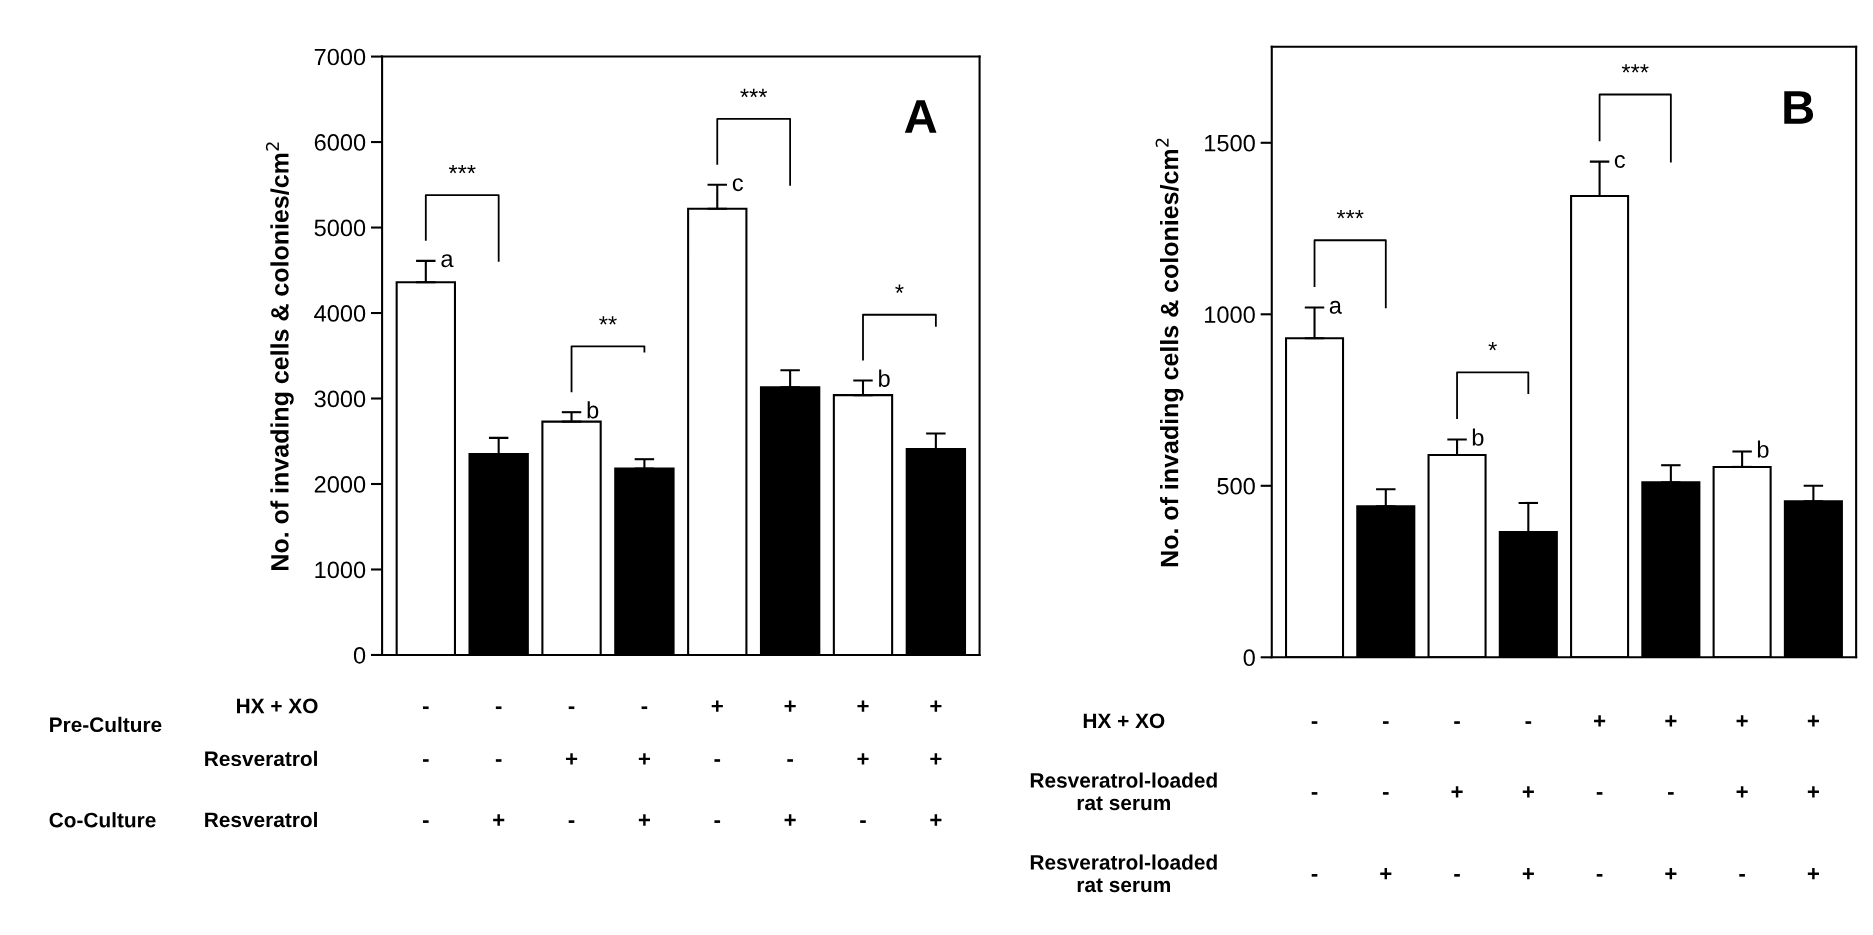 This screenshot has height=935, width=1873. Describe the element at coordinates (1236, 486) in the screenshot. I see `y-tick-label: 500` at that location.